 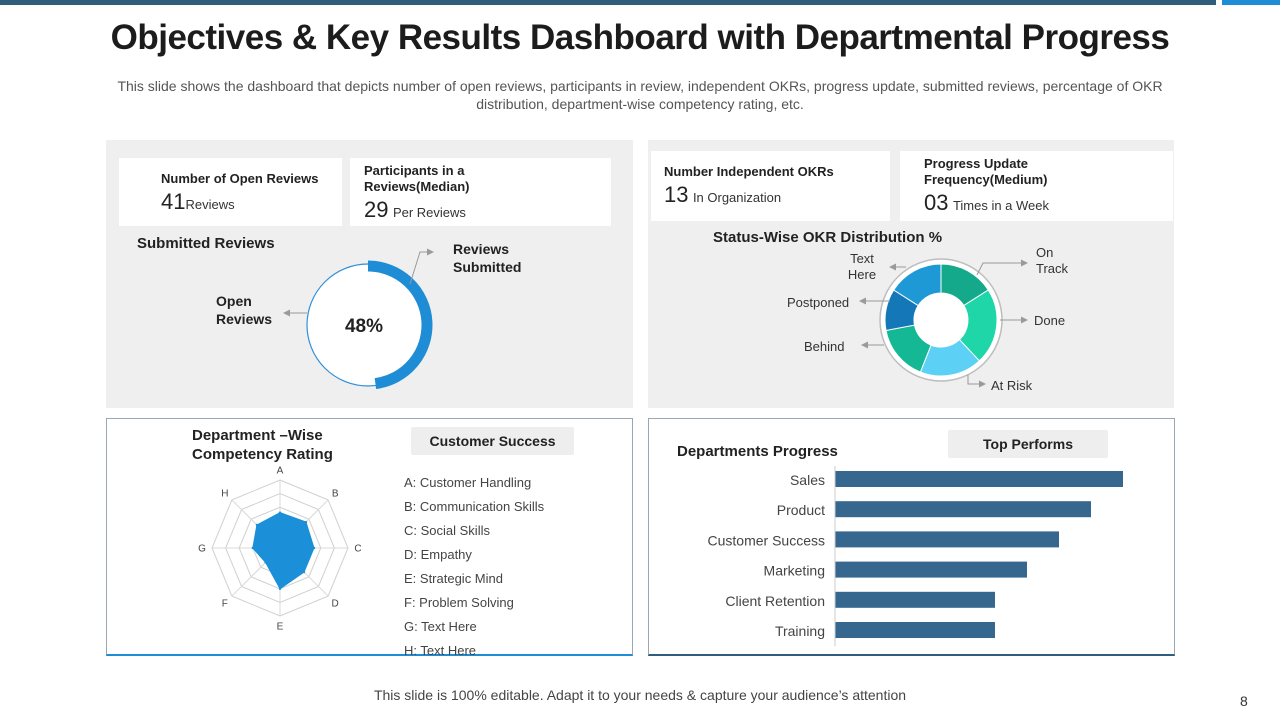 I want to click on competency-radar-chart: A B C D E F G H, so click(x=280, y=549).